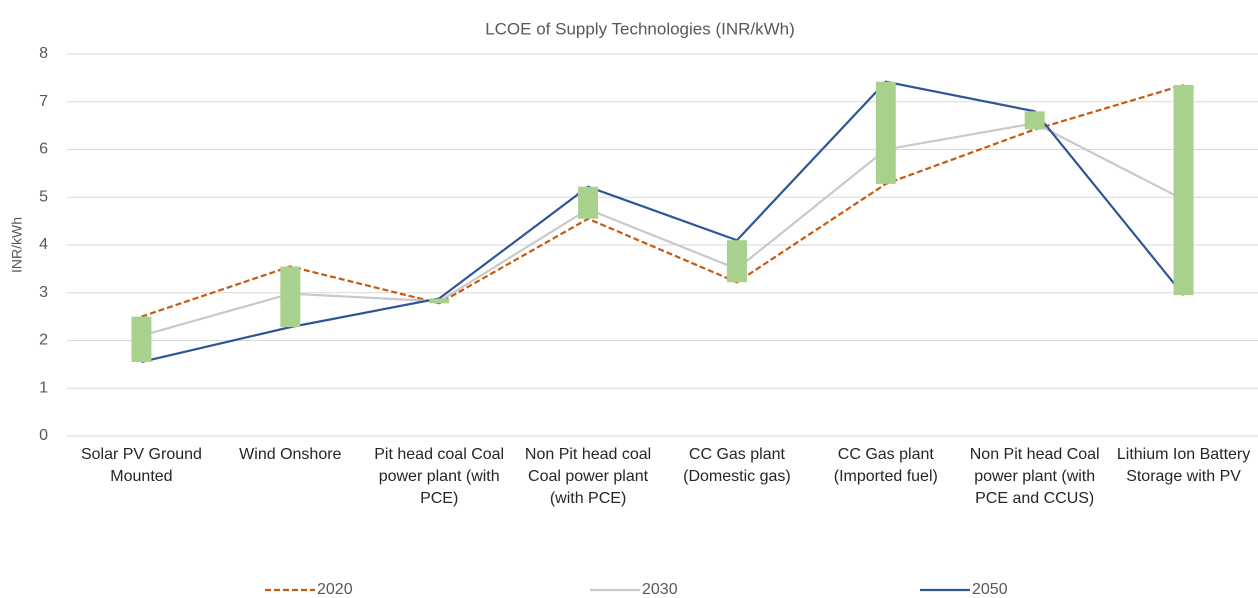  Describe the element at coordinates (43, 387) in the screenshot. I see `y-tick-label: 1` at that location.